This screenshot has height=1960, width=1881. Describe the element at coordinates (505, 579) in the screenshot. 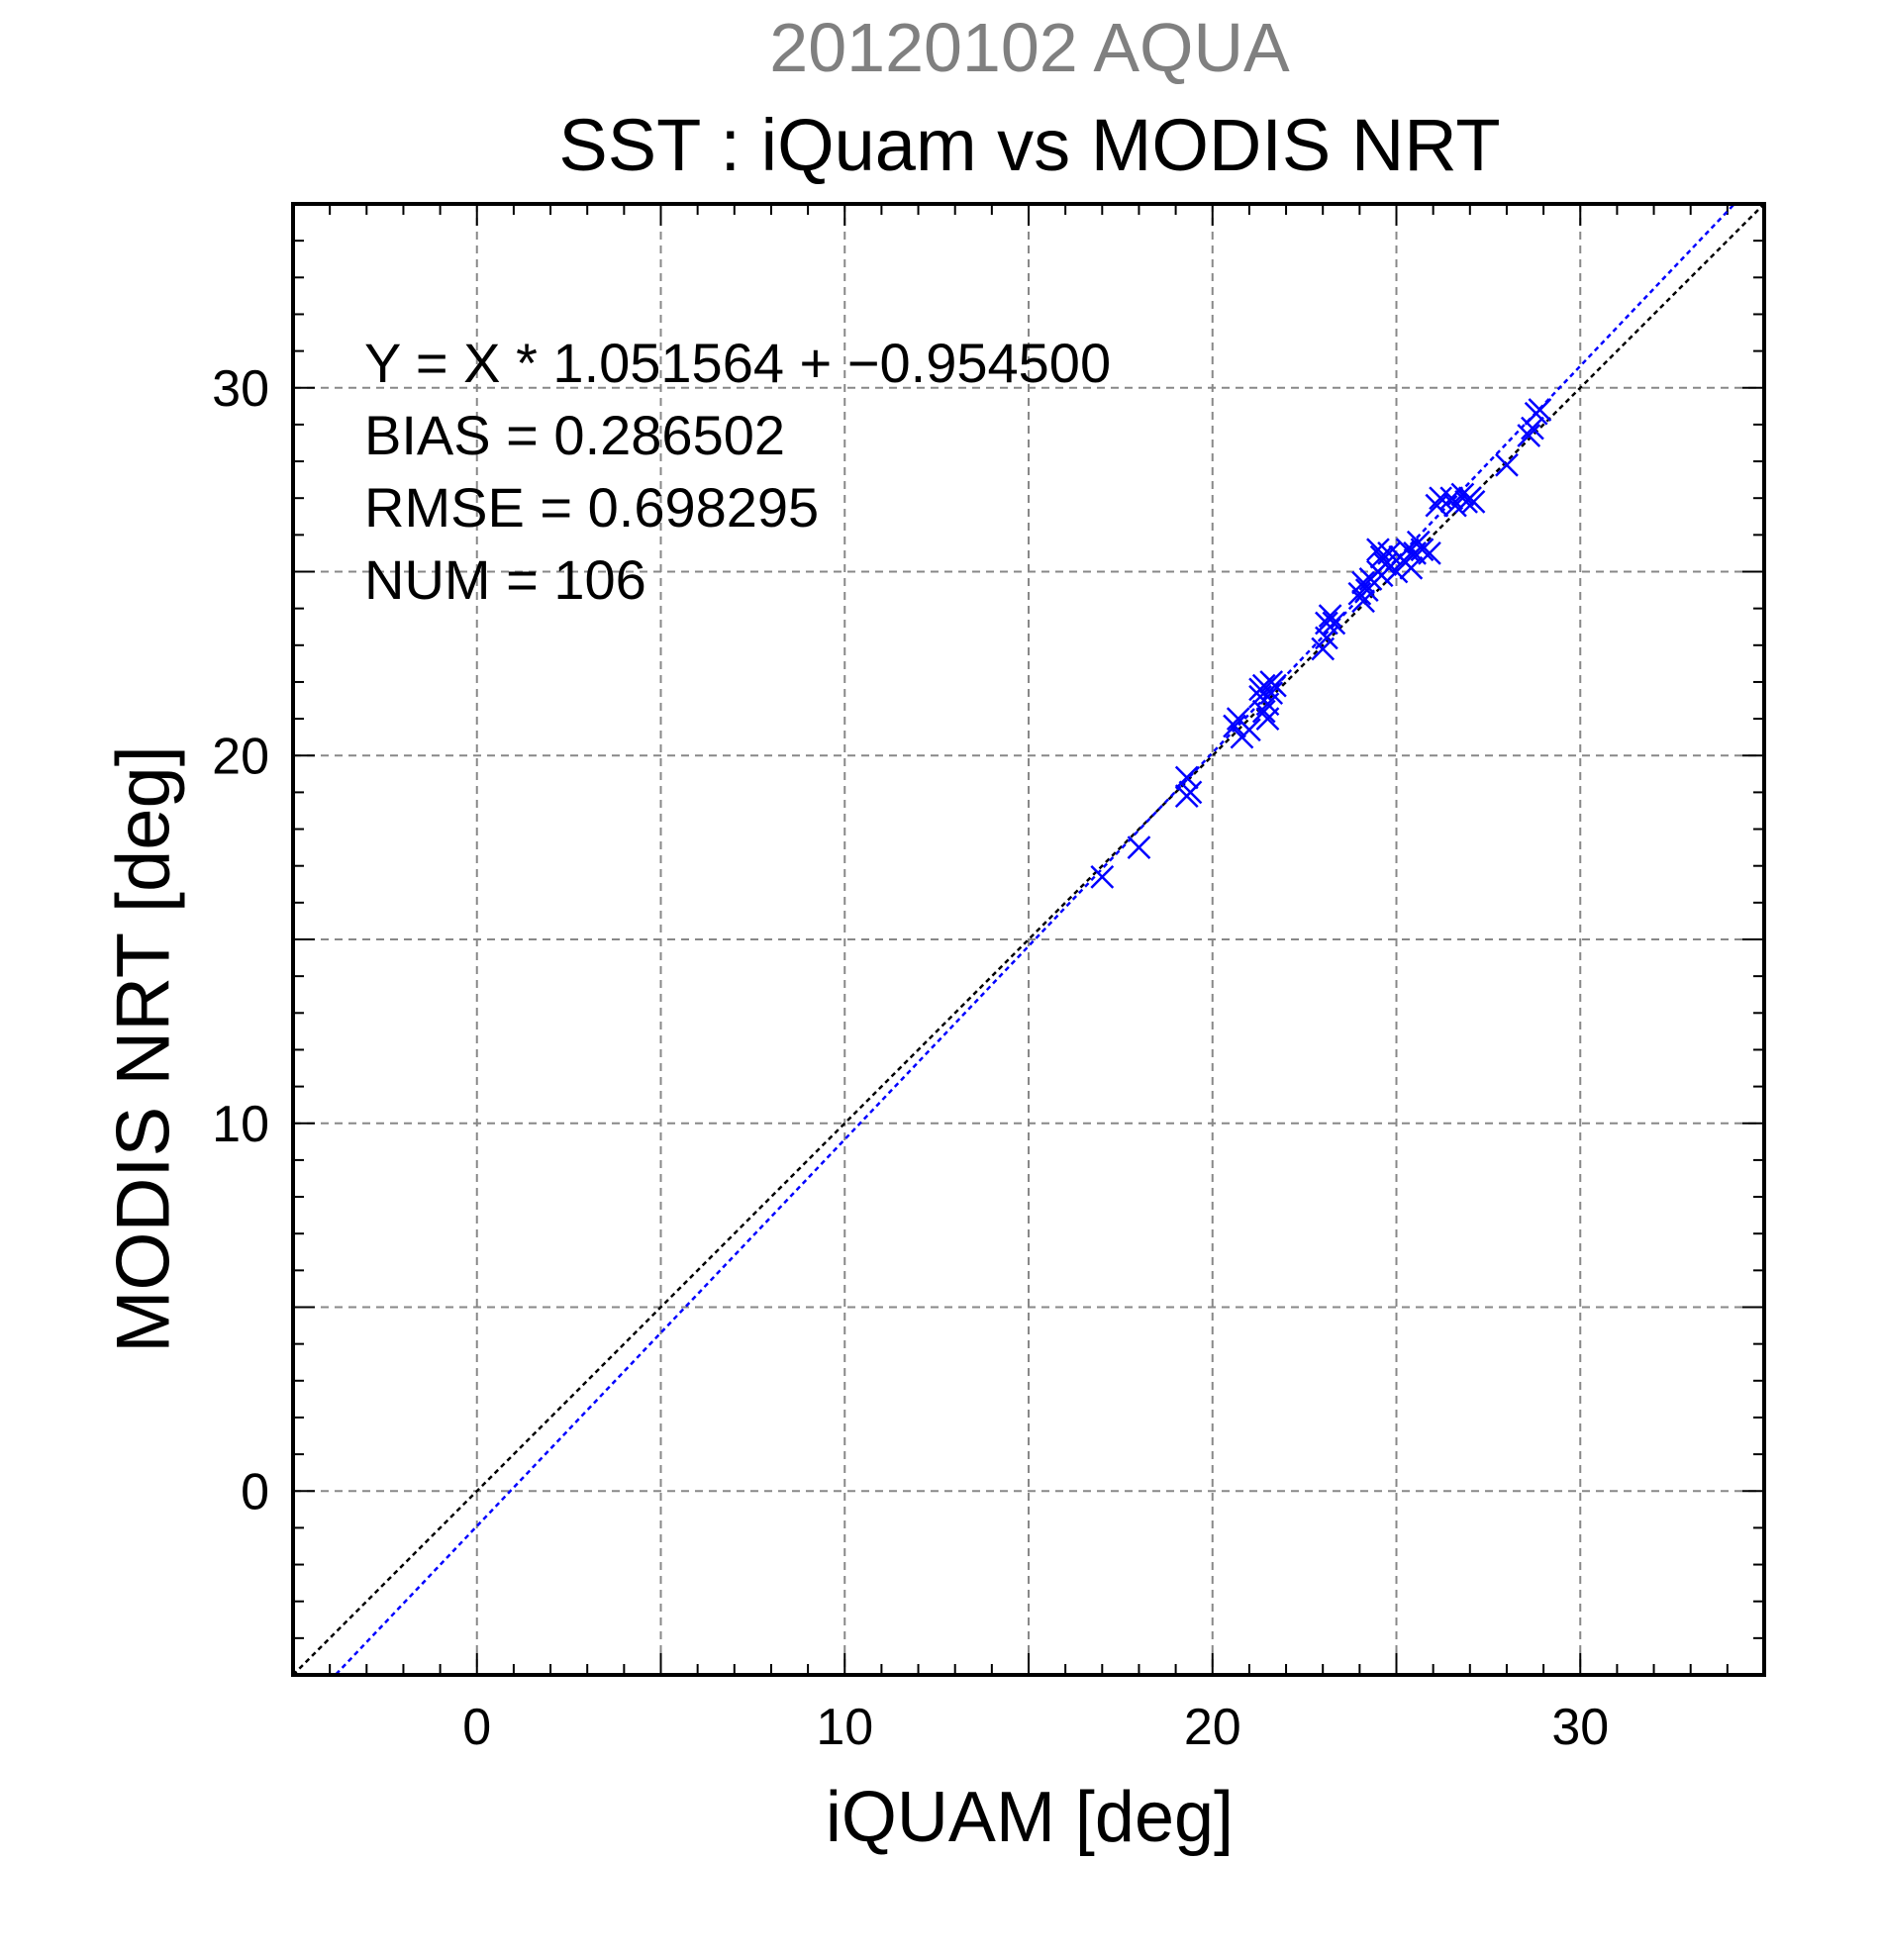

I see `count-stat: NUM = 106` at that location.